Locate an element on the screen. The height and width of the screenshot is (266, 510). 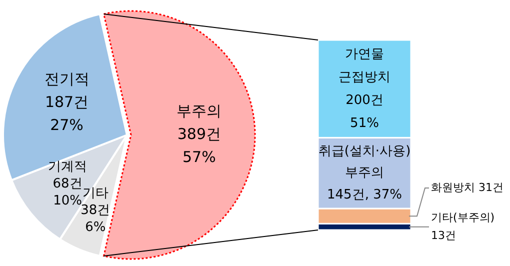
series-label: 기타(부주의) is located at coordinates (463, 217).